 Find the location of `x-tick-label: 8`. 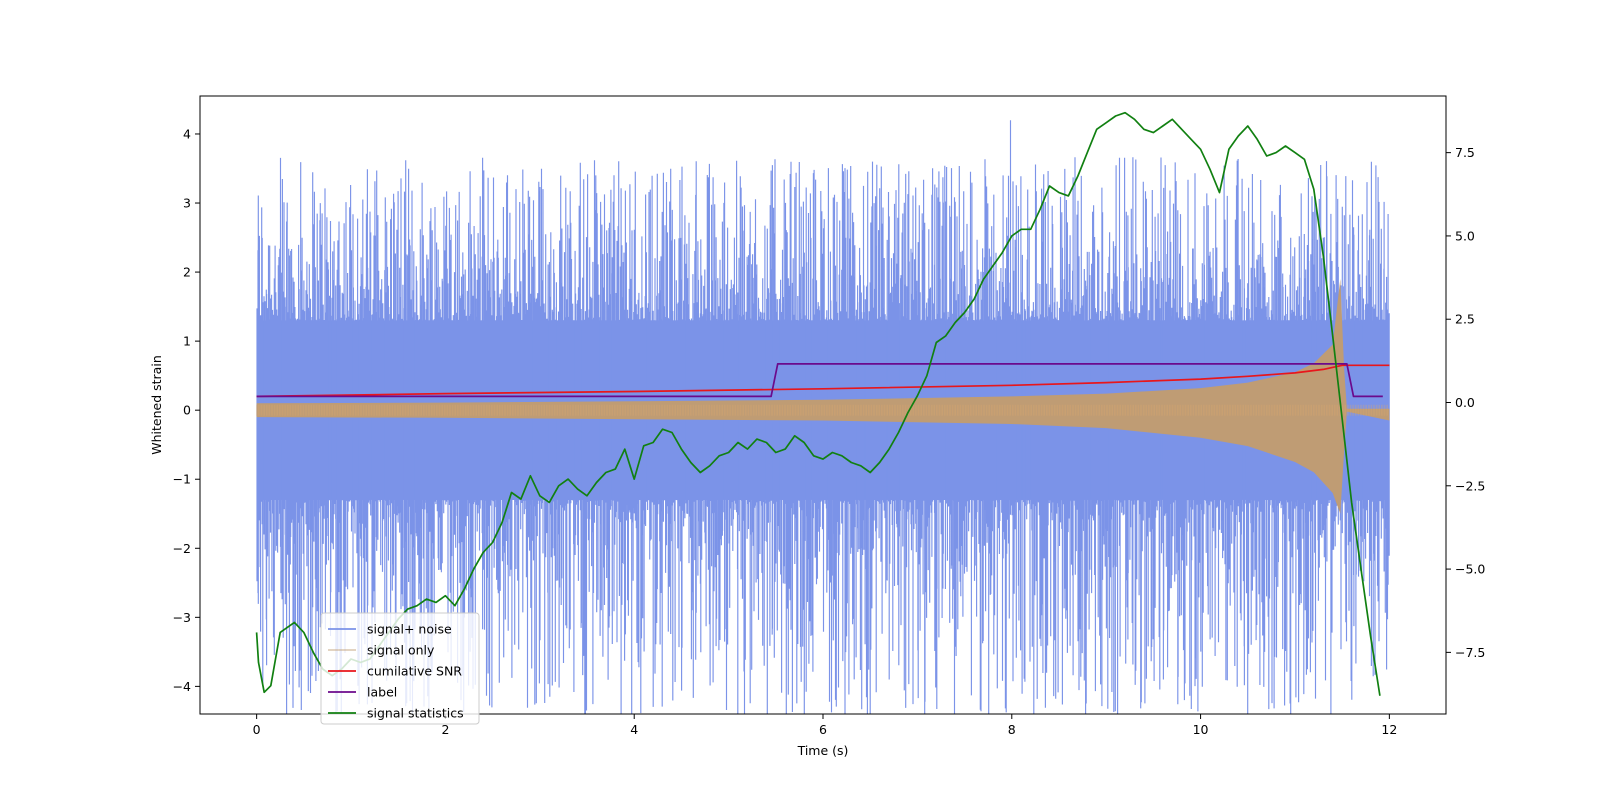

x-tick-label: 8 is located at coordinates (1012, 729).